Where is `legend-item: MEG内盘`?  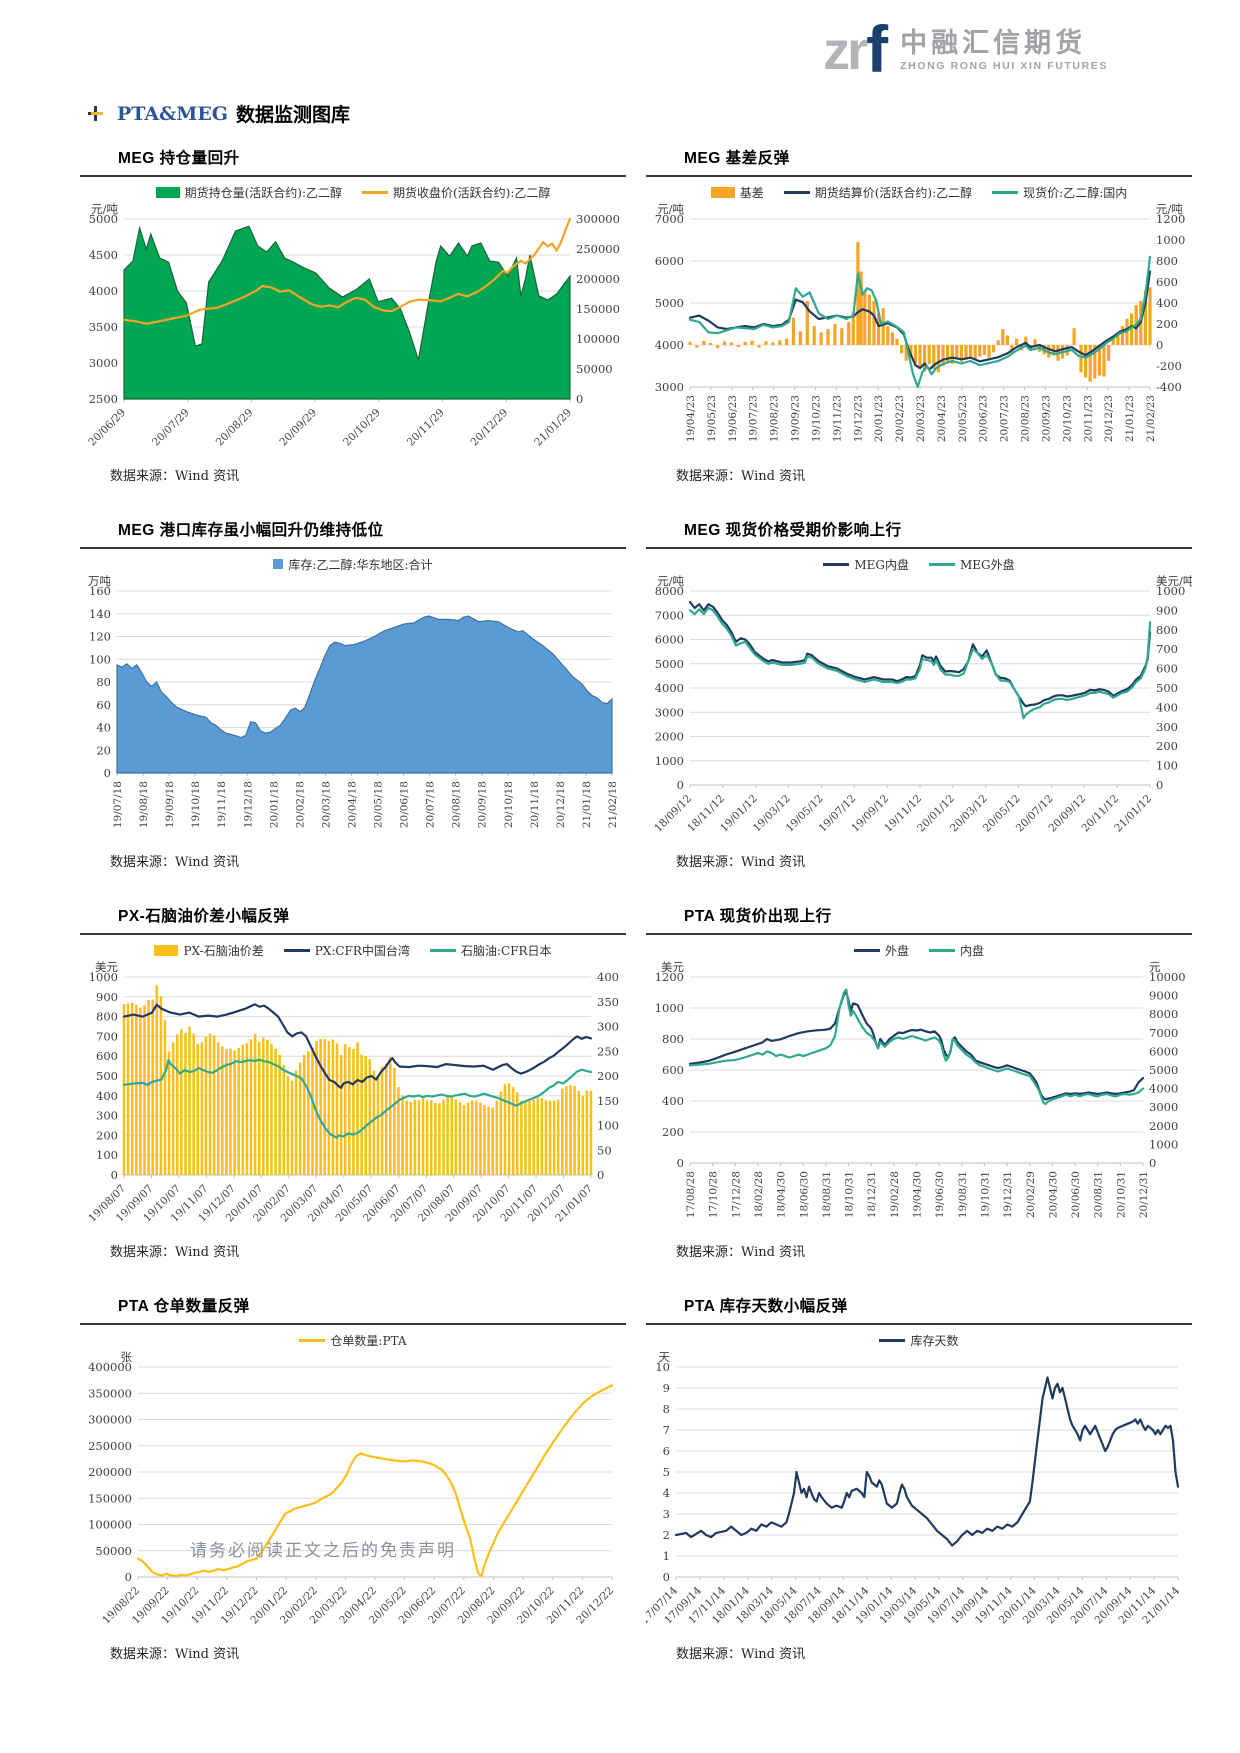
legend-item: MEG内盘 is located at coordinates (866, 564).